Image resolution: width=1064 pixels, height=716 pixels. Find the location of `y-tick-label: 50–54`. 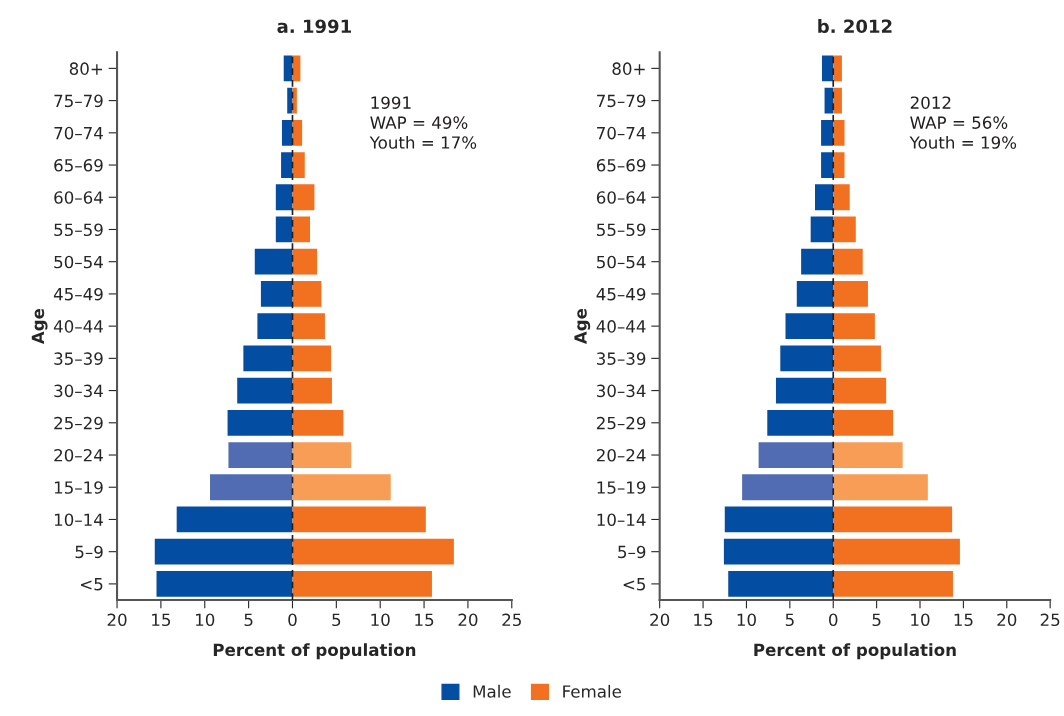

y-tick-label: 50–54 is located at coordinates (621, 262).